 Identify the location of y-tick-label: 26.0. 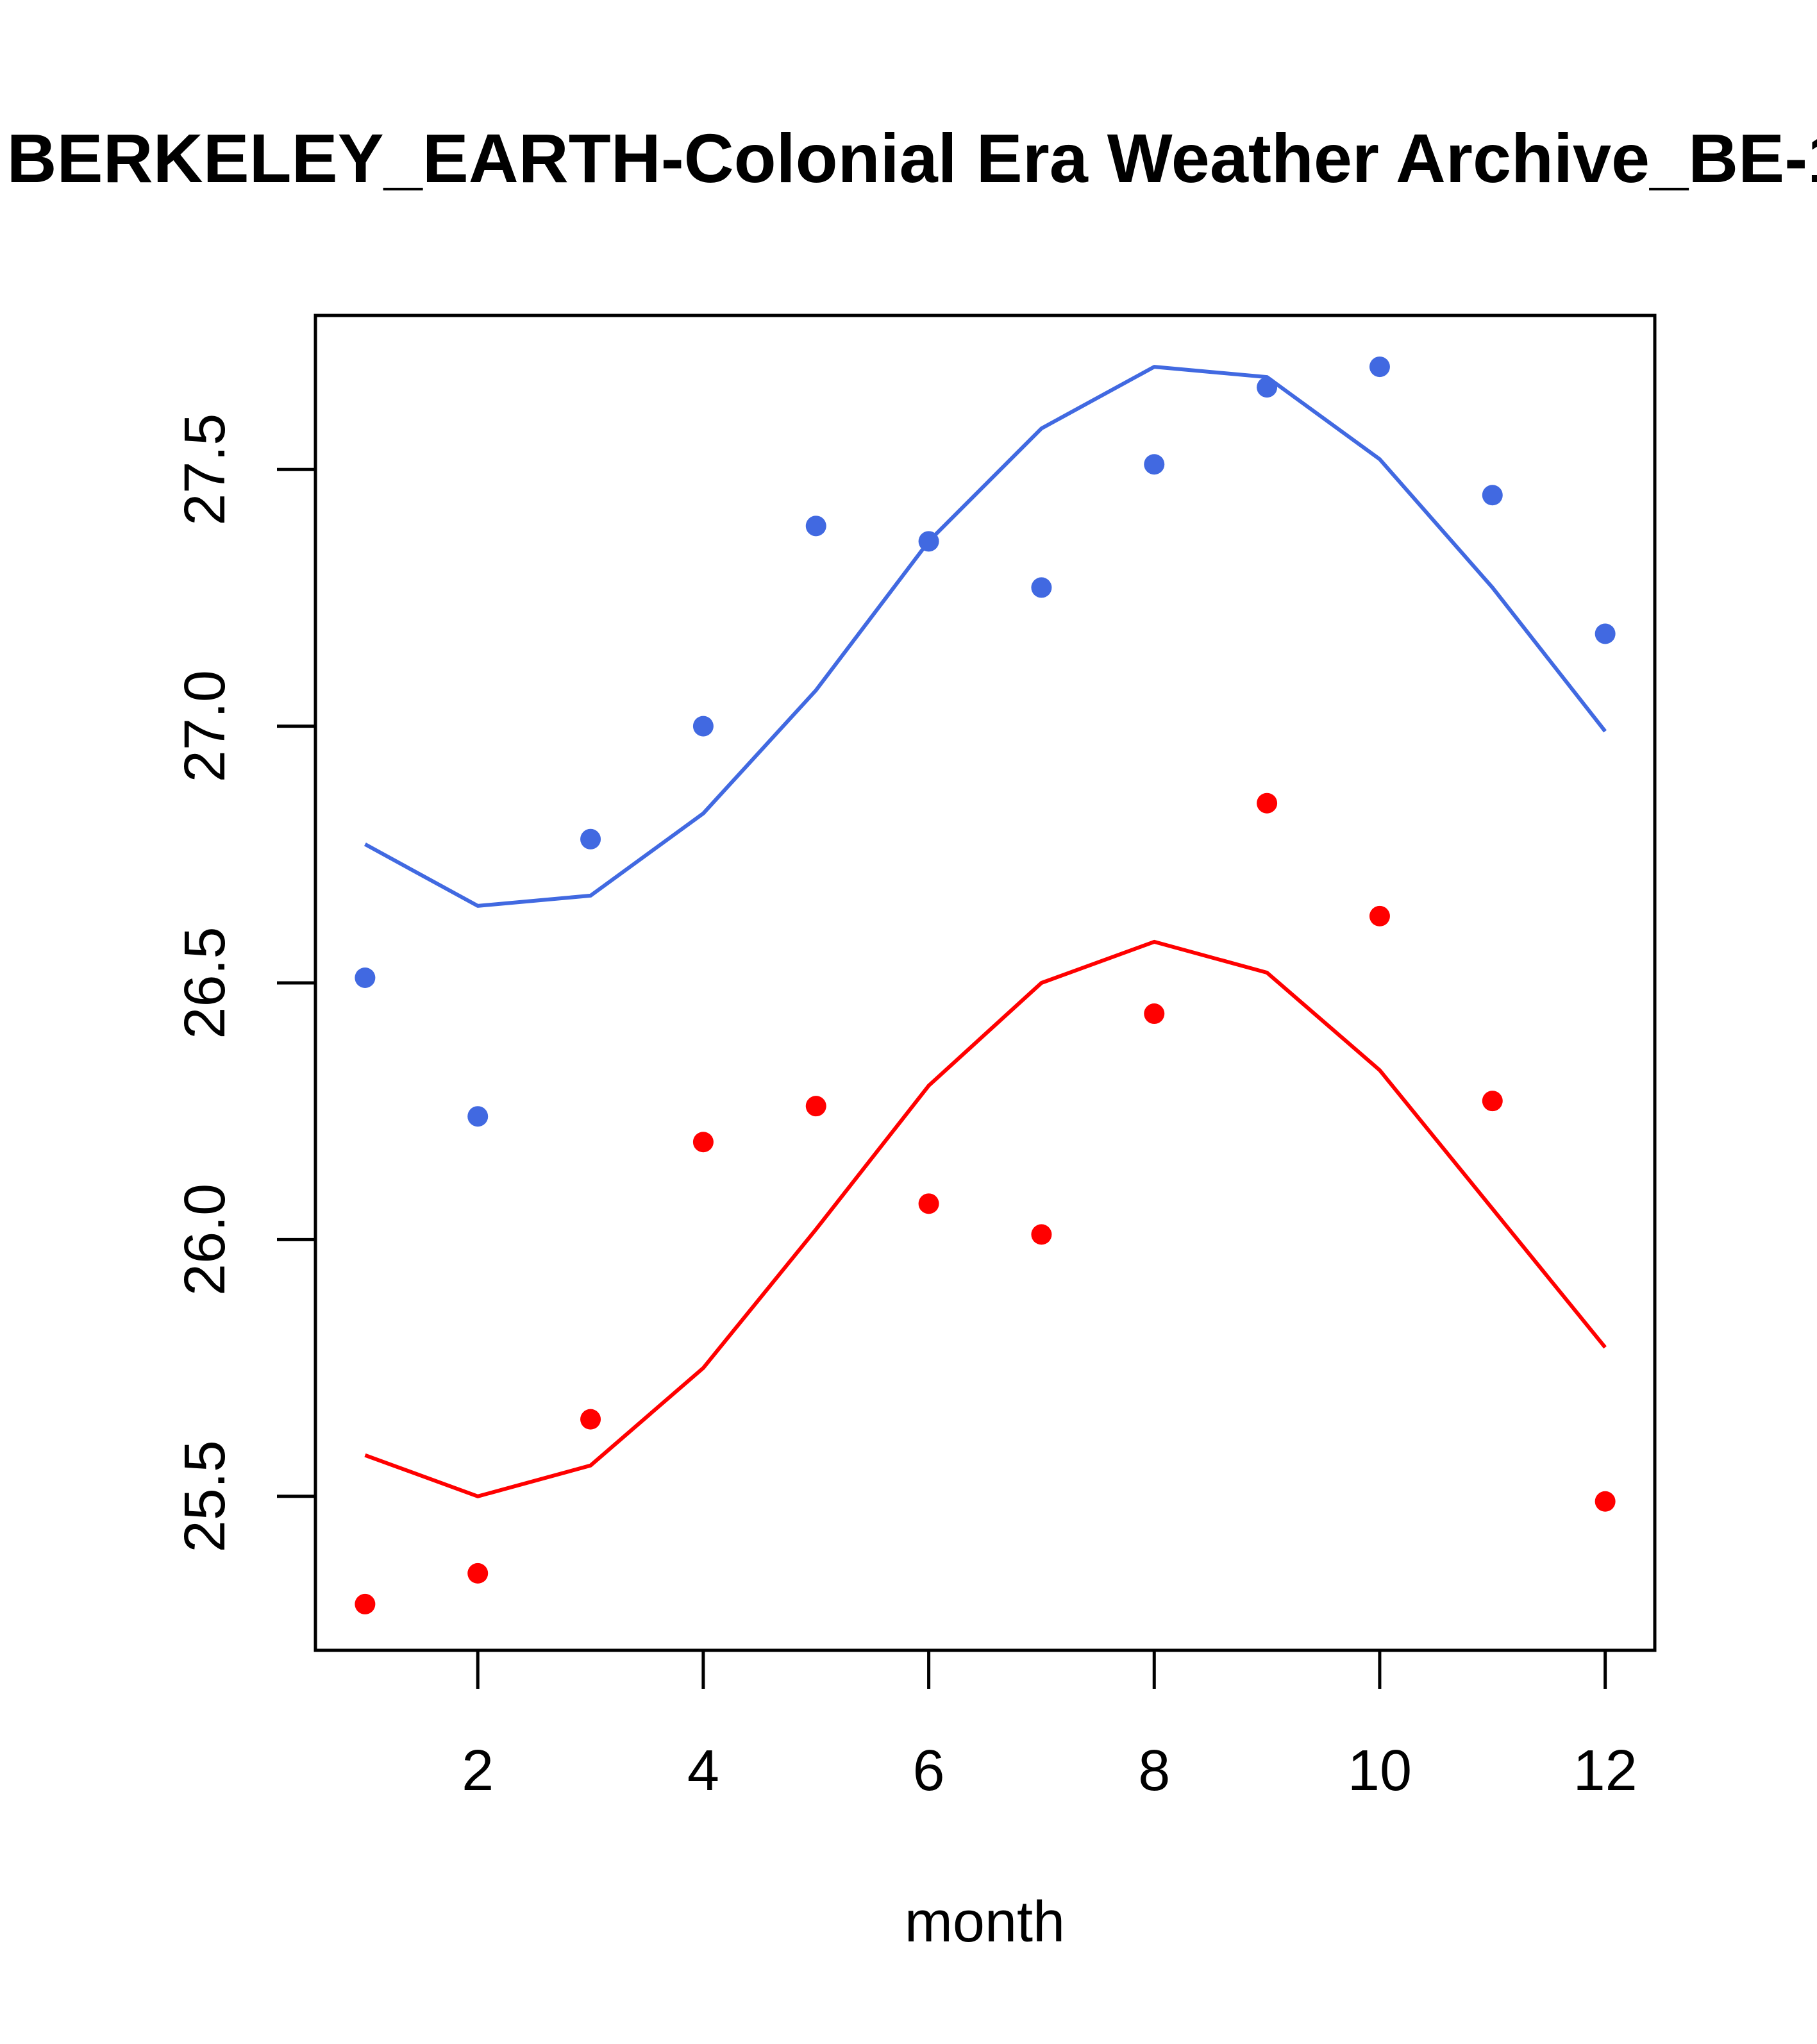
(205, 1240).